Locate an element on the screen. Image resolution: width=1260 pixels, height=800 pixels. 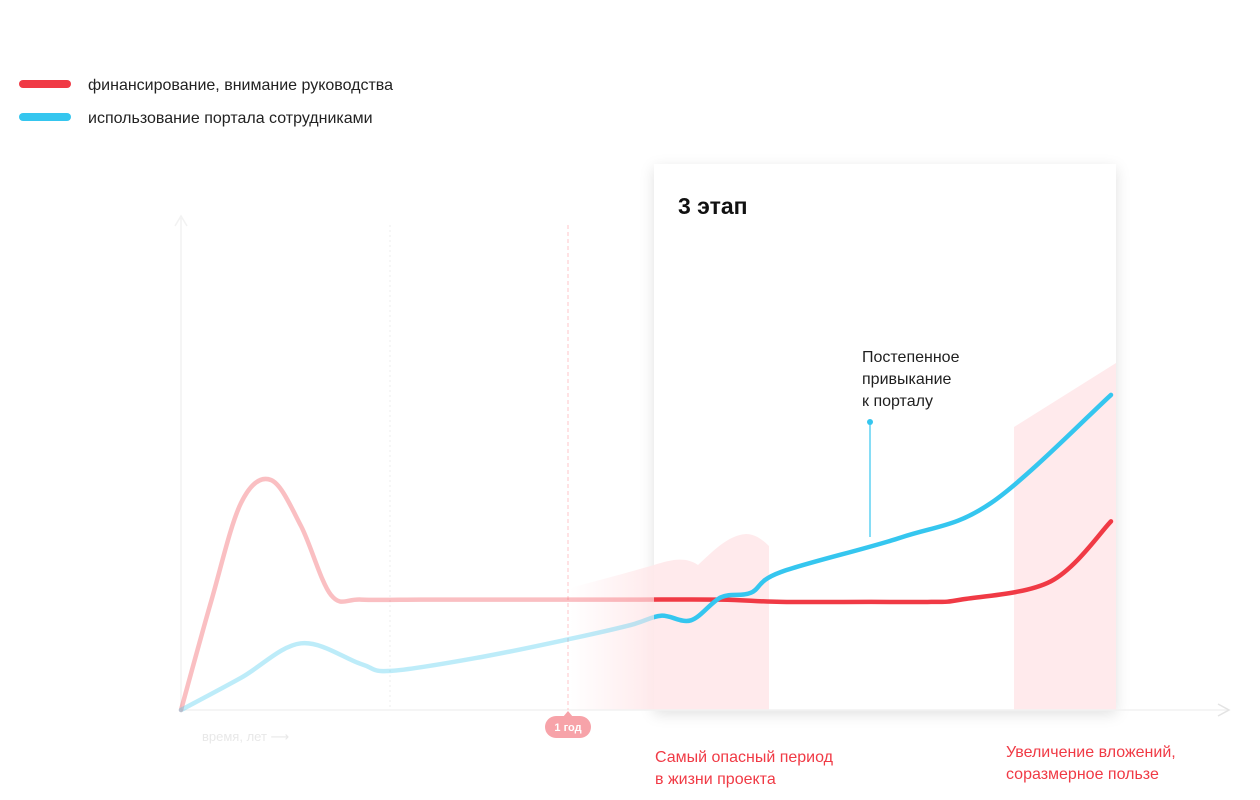
year-marker-badge is located at coordinates (568, 727).